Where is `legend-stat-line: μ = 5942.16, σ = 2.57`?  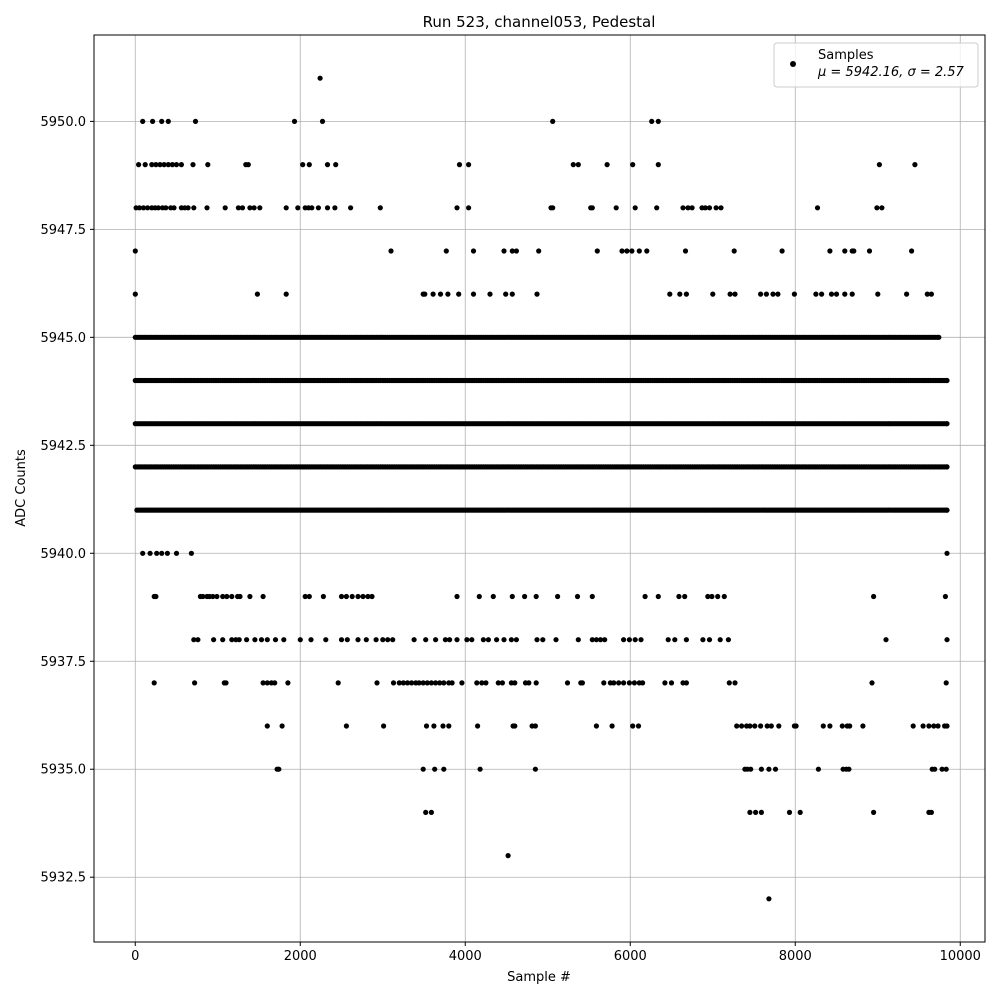 legend-stat-line: μ = 5942.16, σ = 2.57 is located at coordinates (891, 72).